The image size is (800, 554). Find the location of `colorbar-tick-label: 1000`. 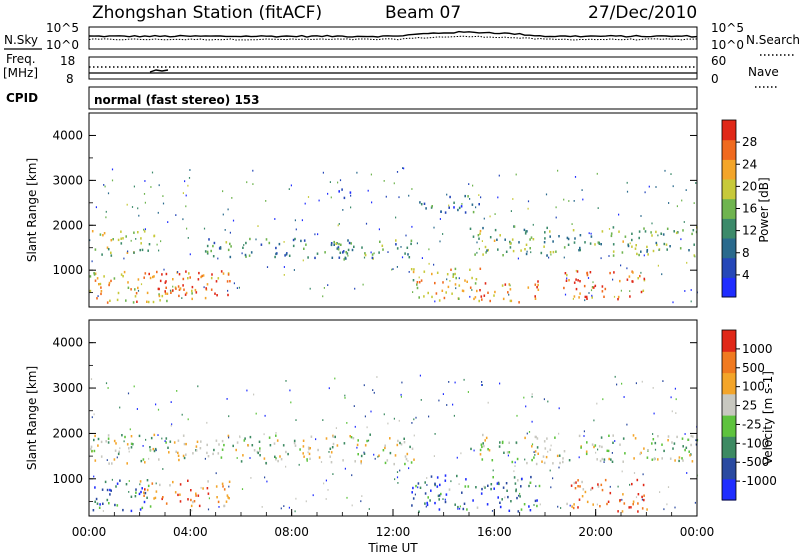

colorbar-tick-label: 1000 is located at coordinates (757, 349).